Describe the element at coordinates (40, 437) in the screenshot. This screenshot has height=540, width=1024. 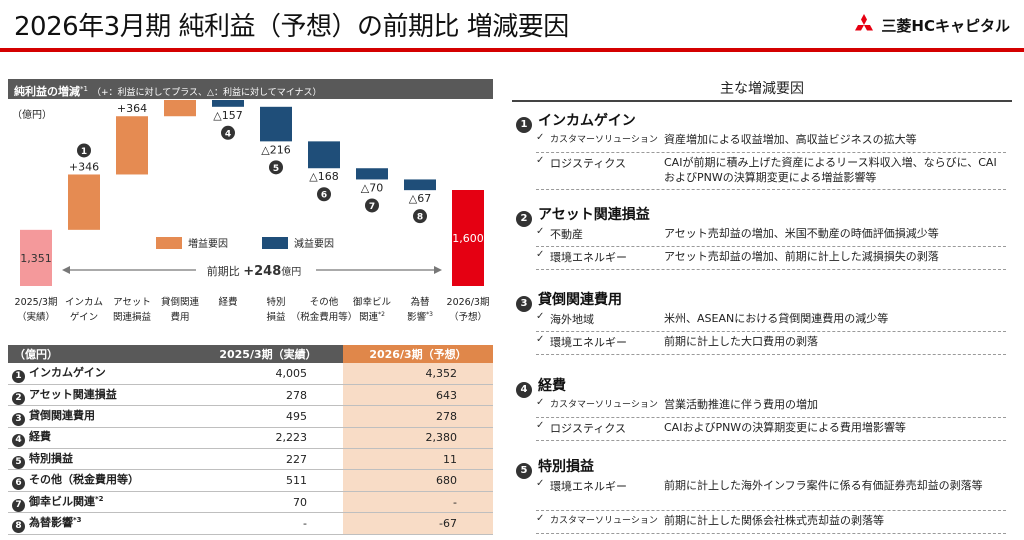
I see `row-label: 経費` at that location.